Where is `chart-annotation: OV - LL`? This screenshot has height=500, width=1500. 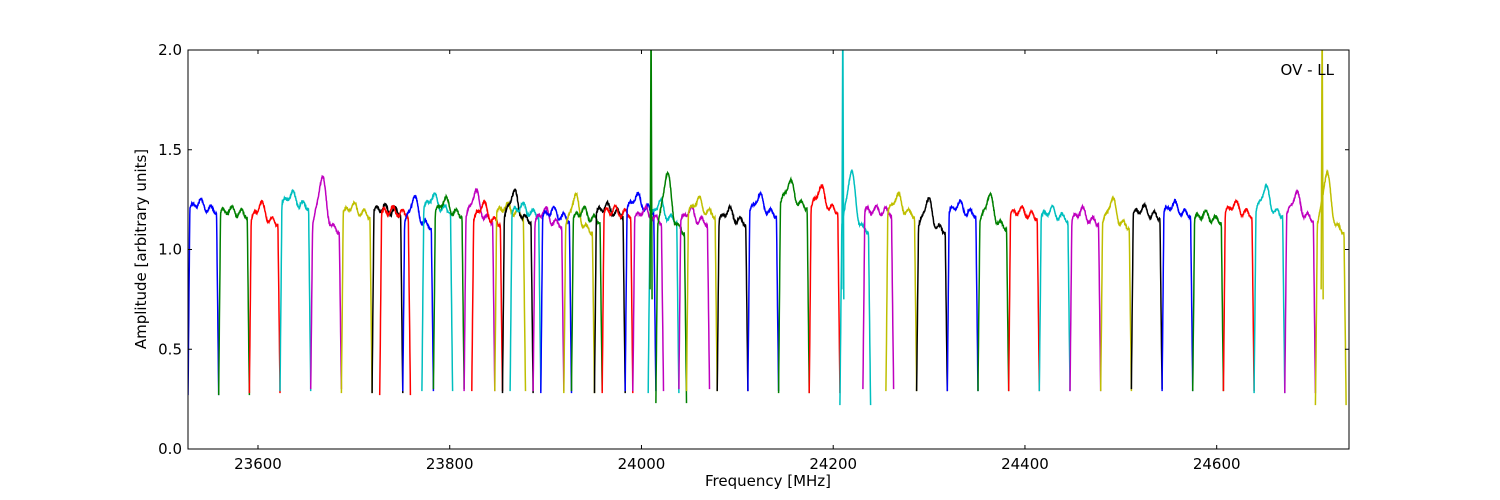
chart-annotation: OV - LL is located at coordinates (1308, 70).